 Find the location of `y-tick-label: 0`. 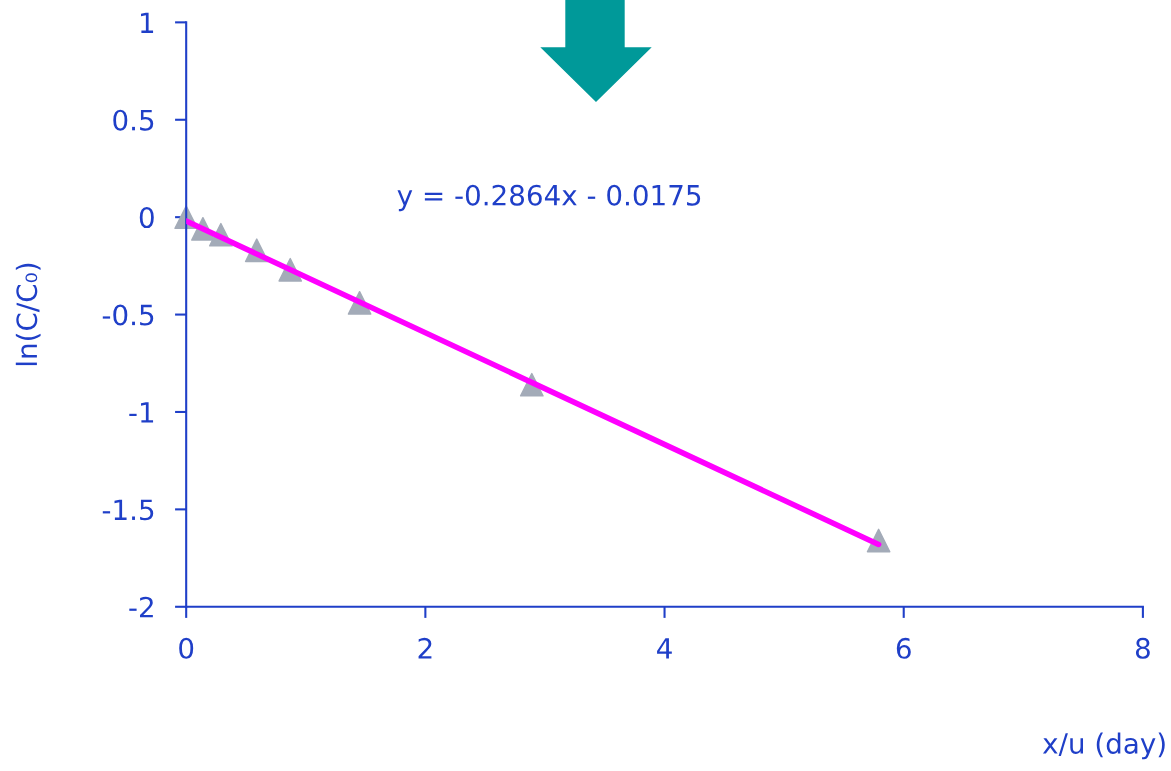

y-tick-label: 0 is located at coordinates (146, 218).